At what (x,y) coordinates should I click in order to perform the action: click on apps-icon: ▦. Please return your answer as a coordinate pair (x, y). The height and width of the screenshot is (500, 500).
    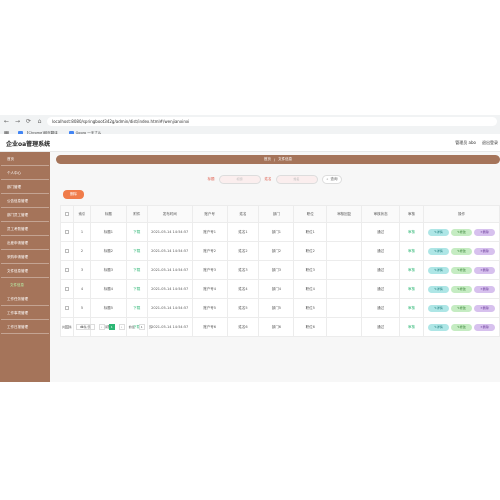
    Looking at the image, I should click on (6, 133).